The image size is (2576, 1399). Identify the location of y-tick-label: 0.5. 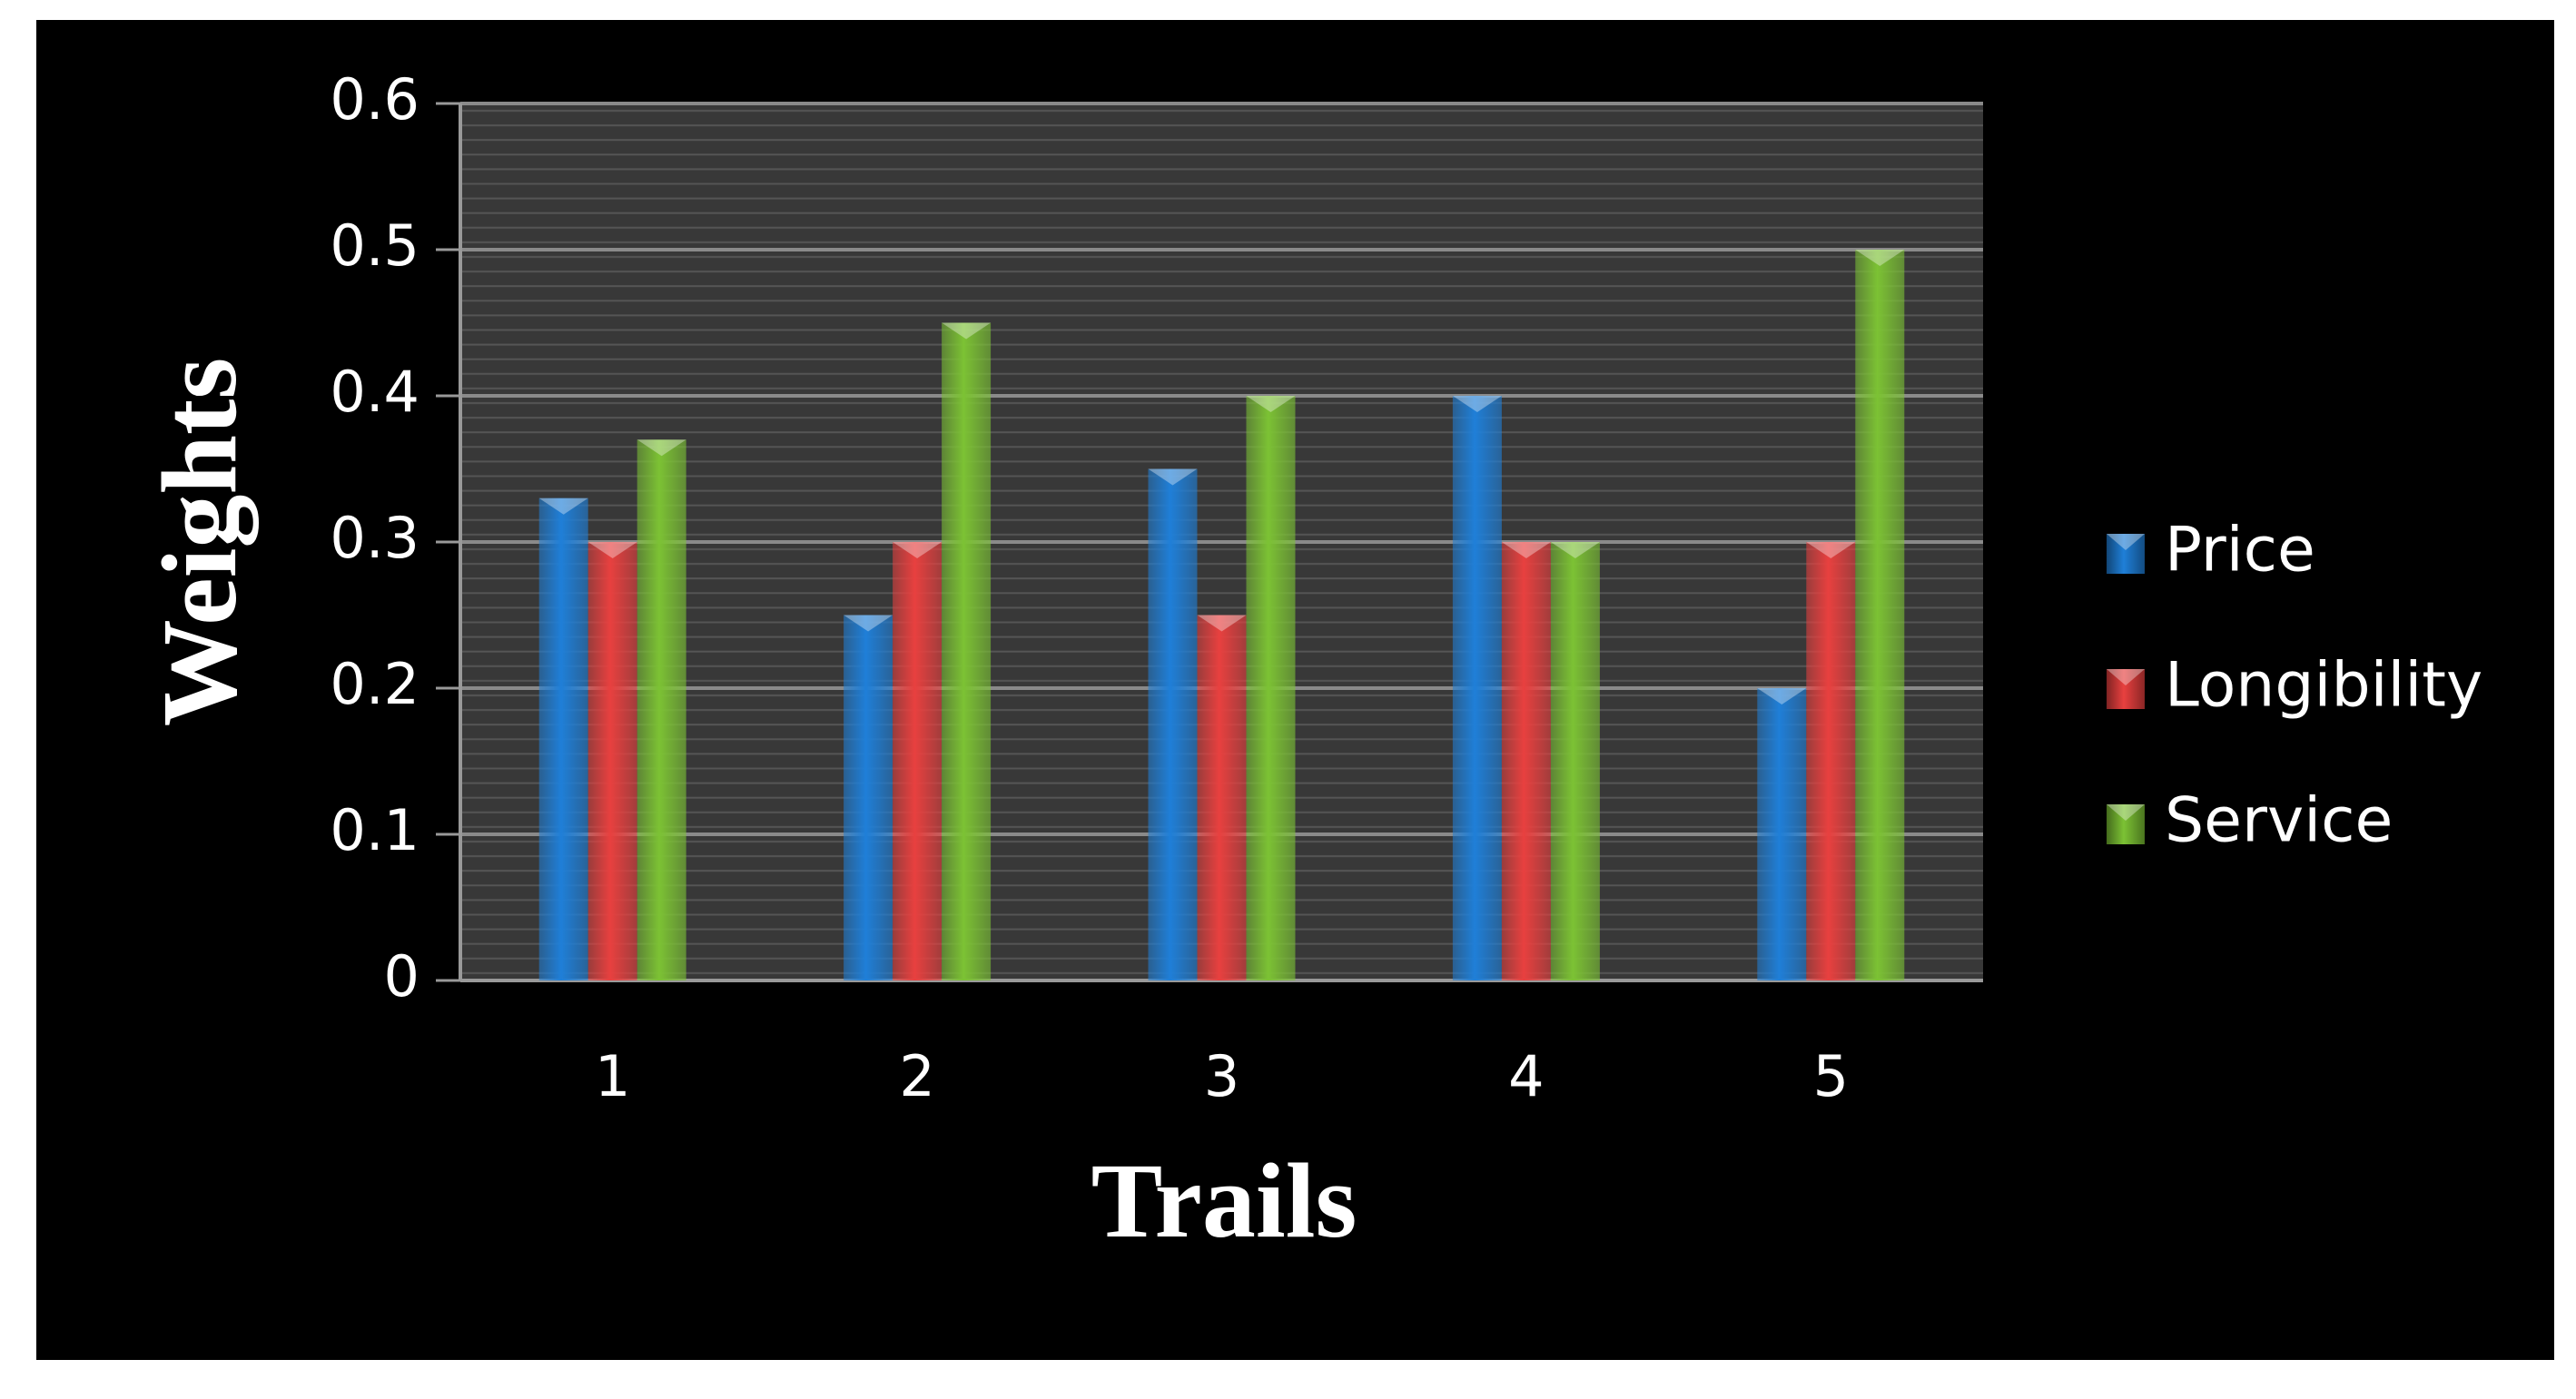
(374, 245).